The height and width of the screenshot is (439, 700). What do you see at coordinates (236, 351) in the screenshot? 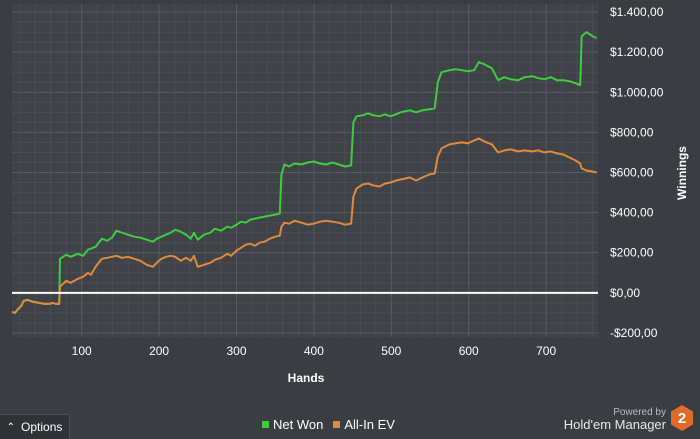
I see `x-tick-label: 300` at bounding box center [236, 351].